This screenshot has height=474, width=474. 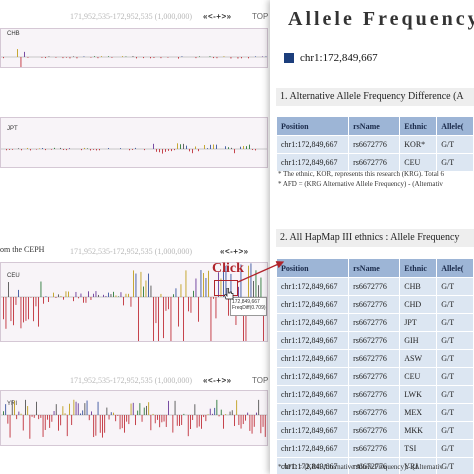 I want to click on table-row: chr1:172,849,667 rs6672776 GIH G/T, so click(x=374, y=340).